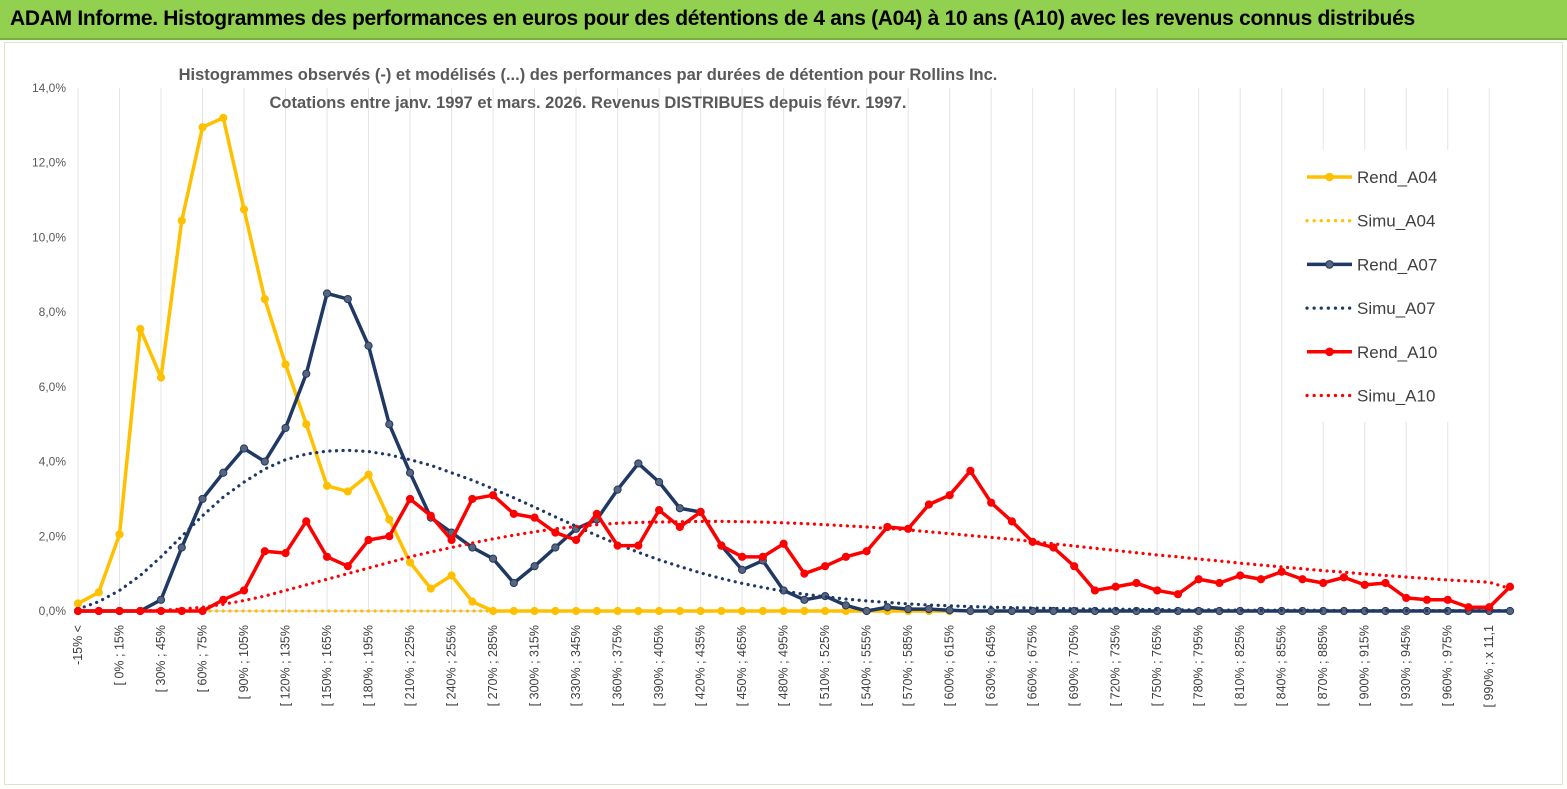  Describe the element at coordinates (1199, 665) in the screenshot. I see `x-tick-label: [ 780% ; 795%` at that location.